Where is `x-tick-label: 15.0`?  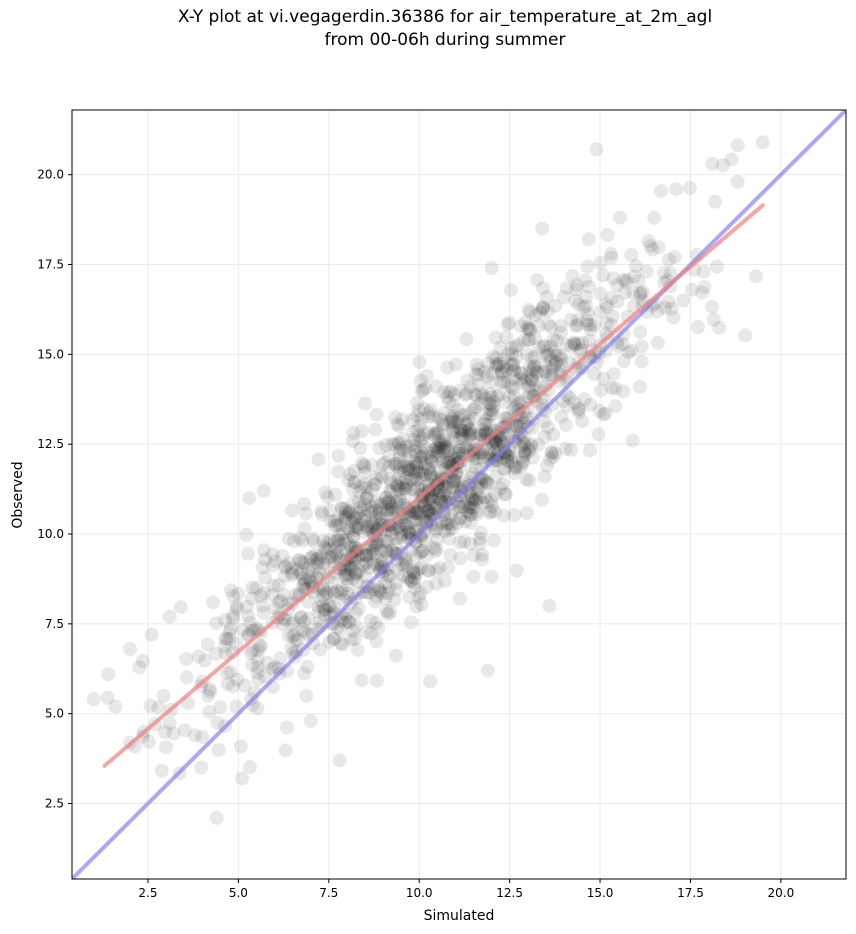
x-tick-label: 15.0 is located at coordinates (600, 893).